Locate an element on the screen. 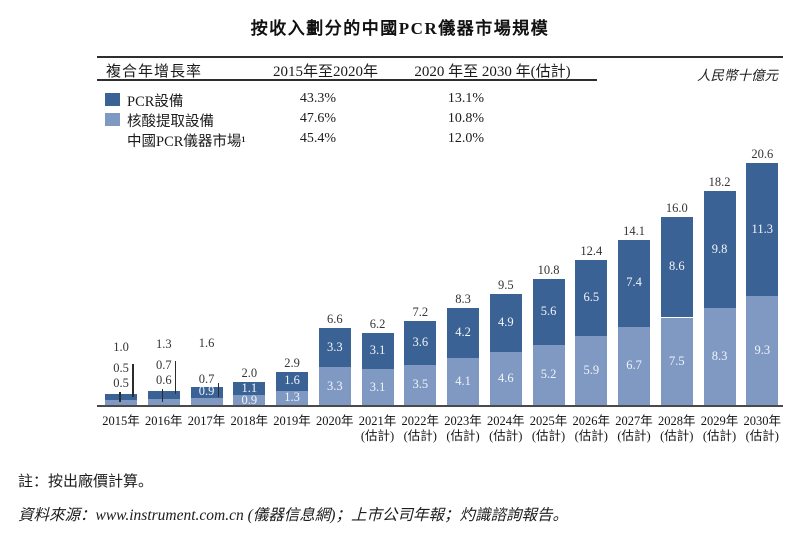 The image size is (800, 534). bar-value-label-nucleic: 8.3 is located at coordinates (719, 356).